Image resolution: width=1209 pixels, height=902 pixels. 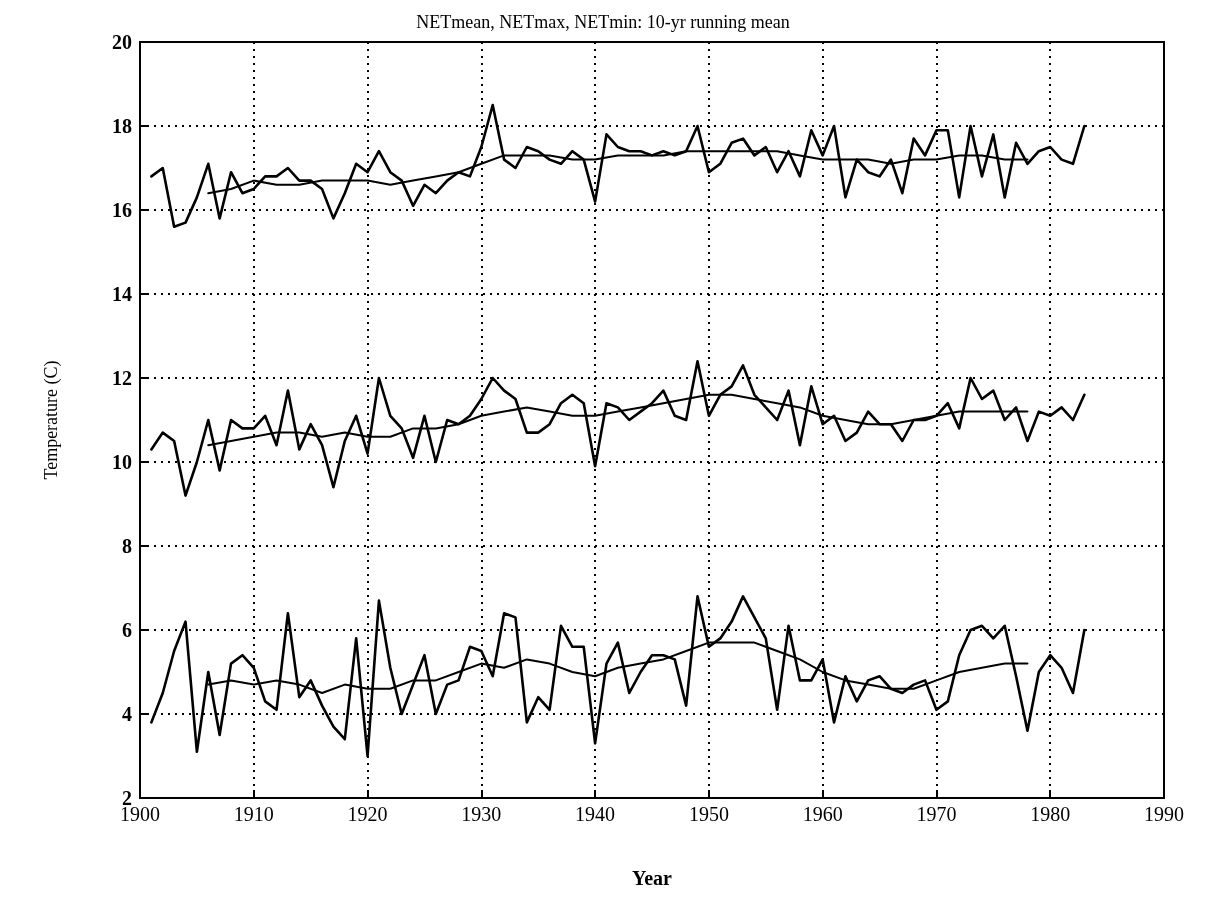 What do you see at coordinates (652, 878) in the screenshot?
I see `x-axis-title: Year` at bounding box center [652, 878].